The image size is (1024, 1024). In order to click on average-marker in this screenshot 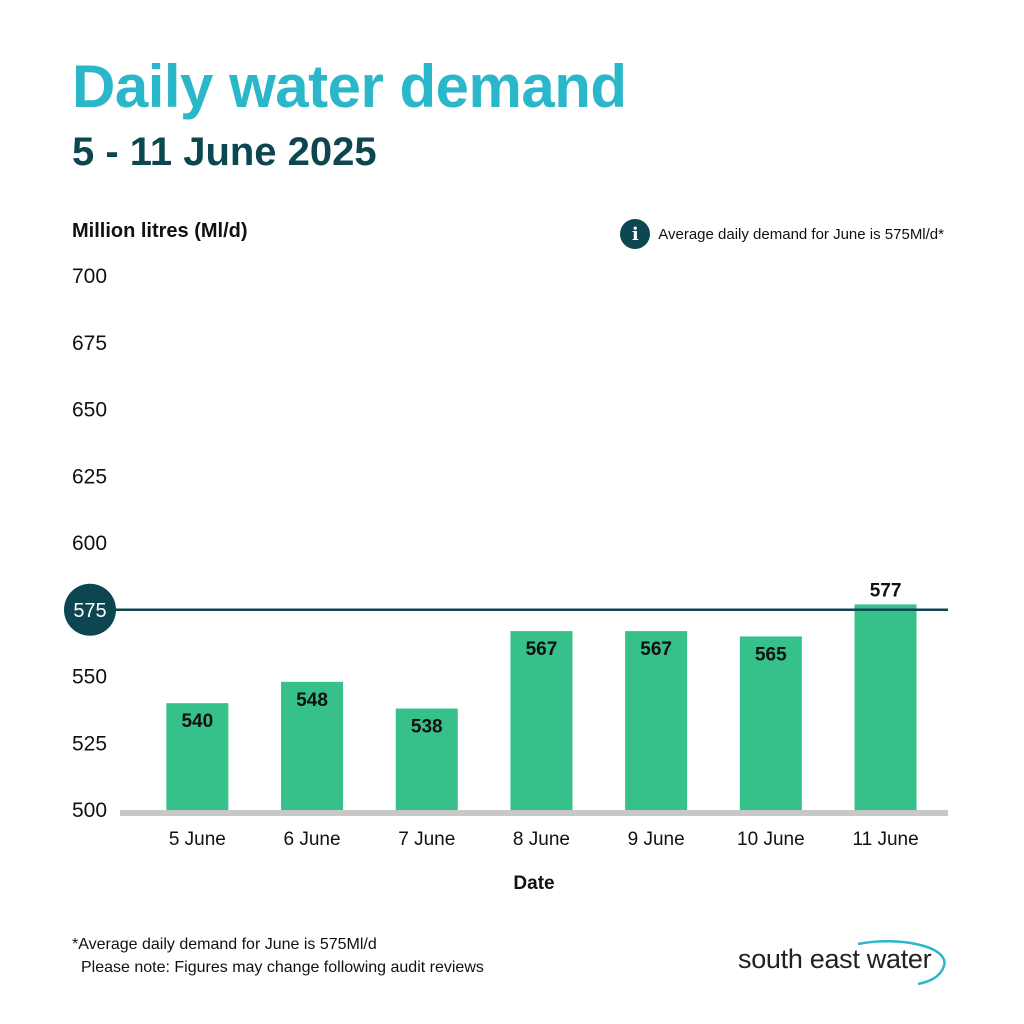, I will do `click(90, 609)`.